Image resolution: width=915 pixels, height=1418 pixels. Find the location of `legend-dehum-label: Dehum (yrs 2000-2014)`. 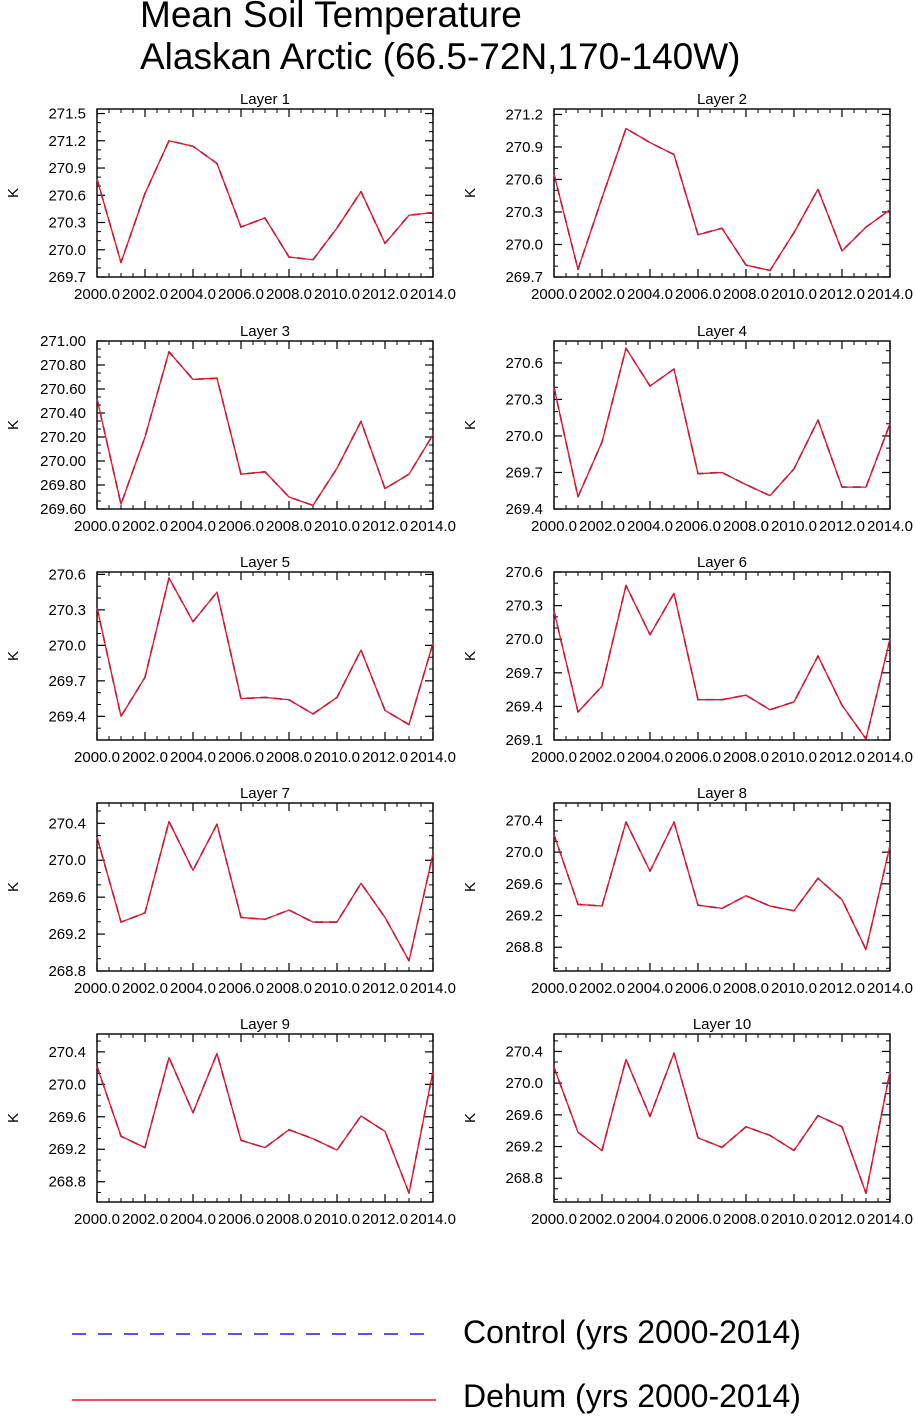

legend-dehum-label: Dehum (yrs 2000-2014) is located at coordinates (632, 1396).